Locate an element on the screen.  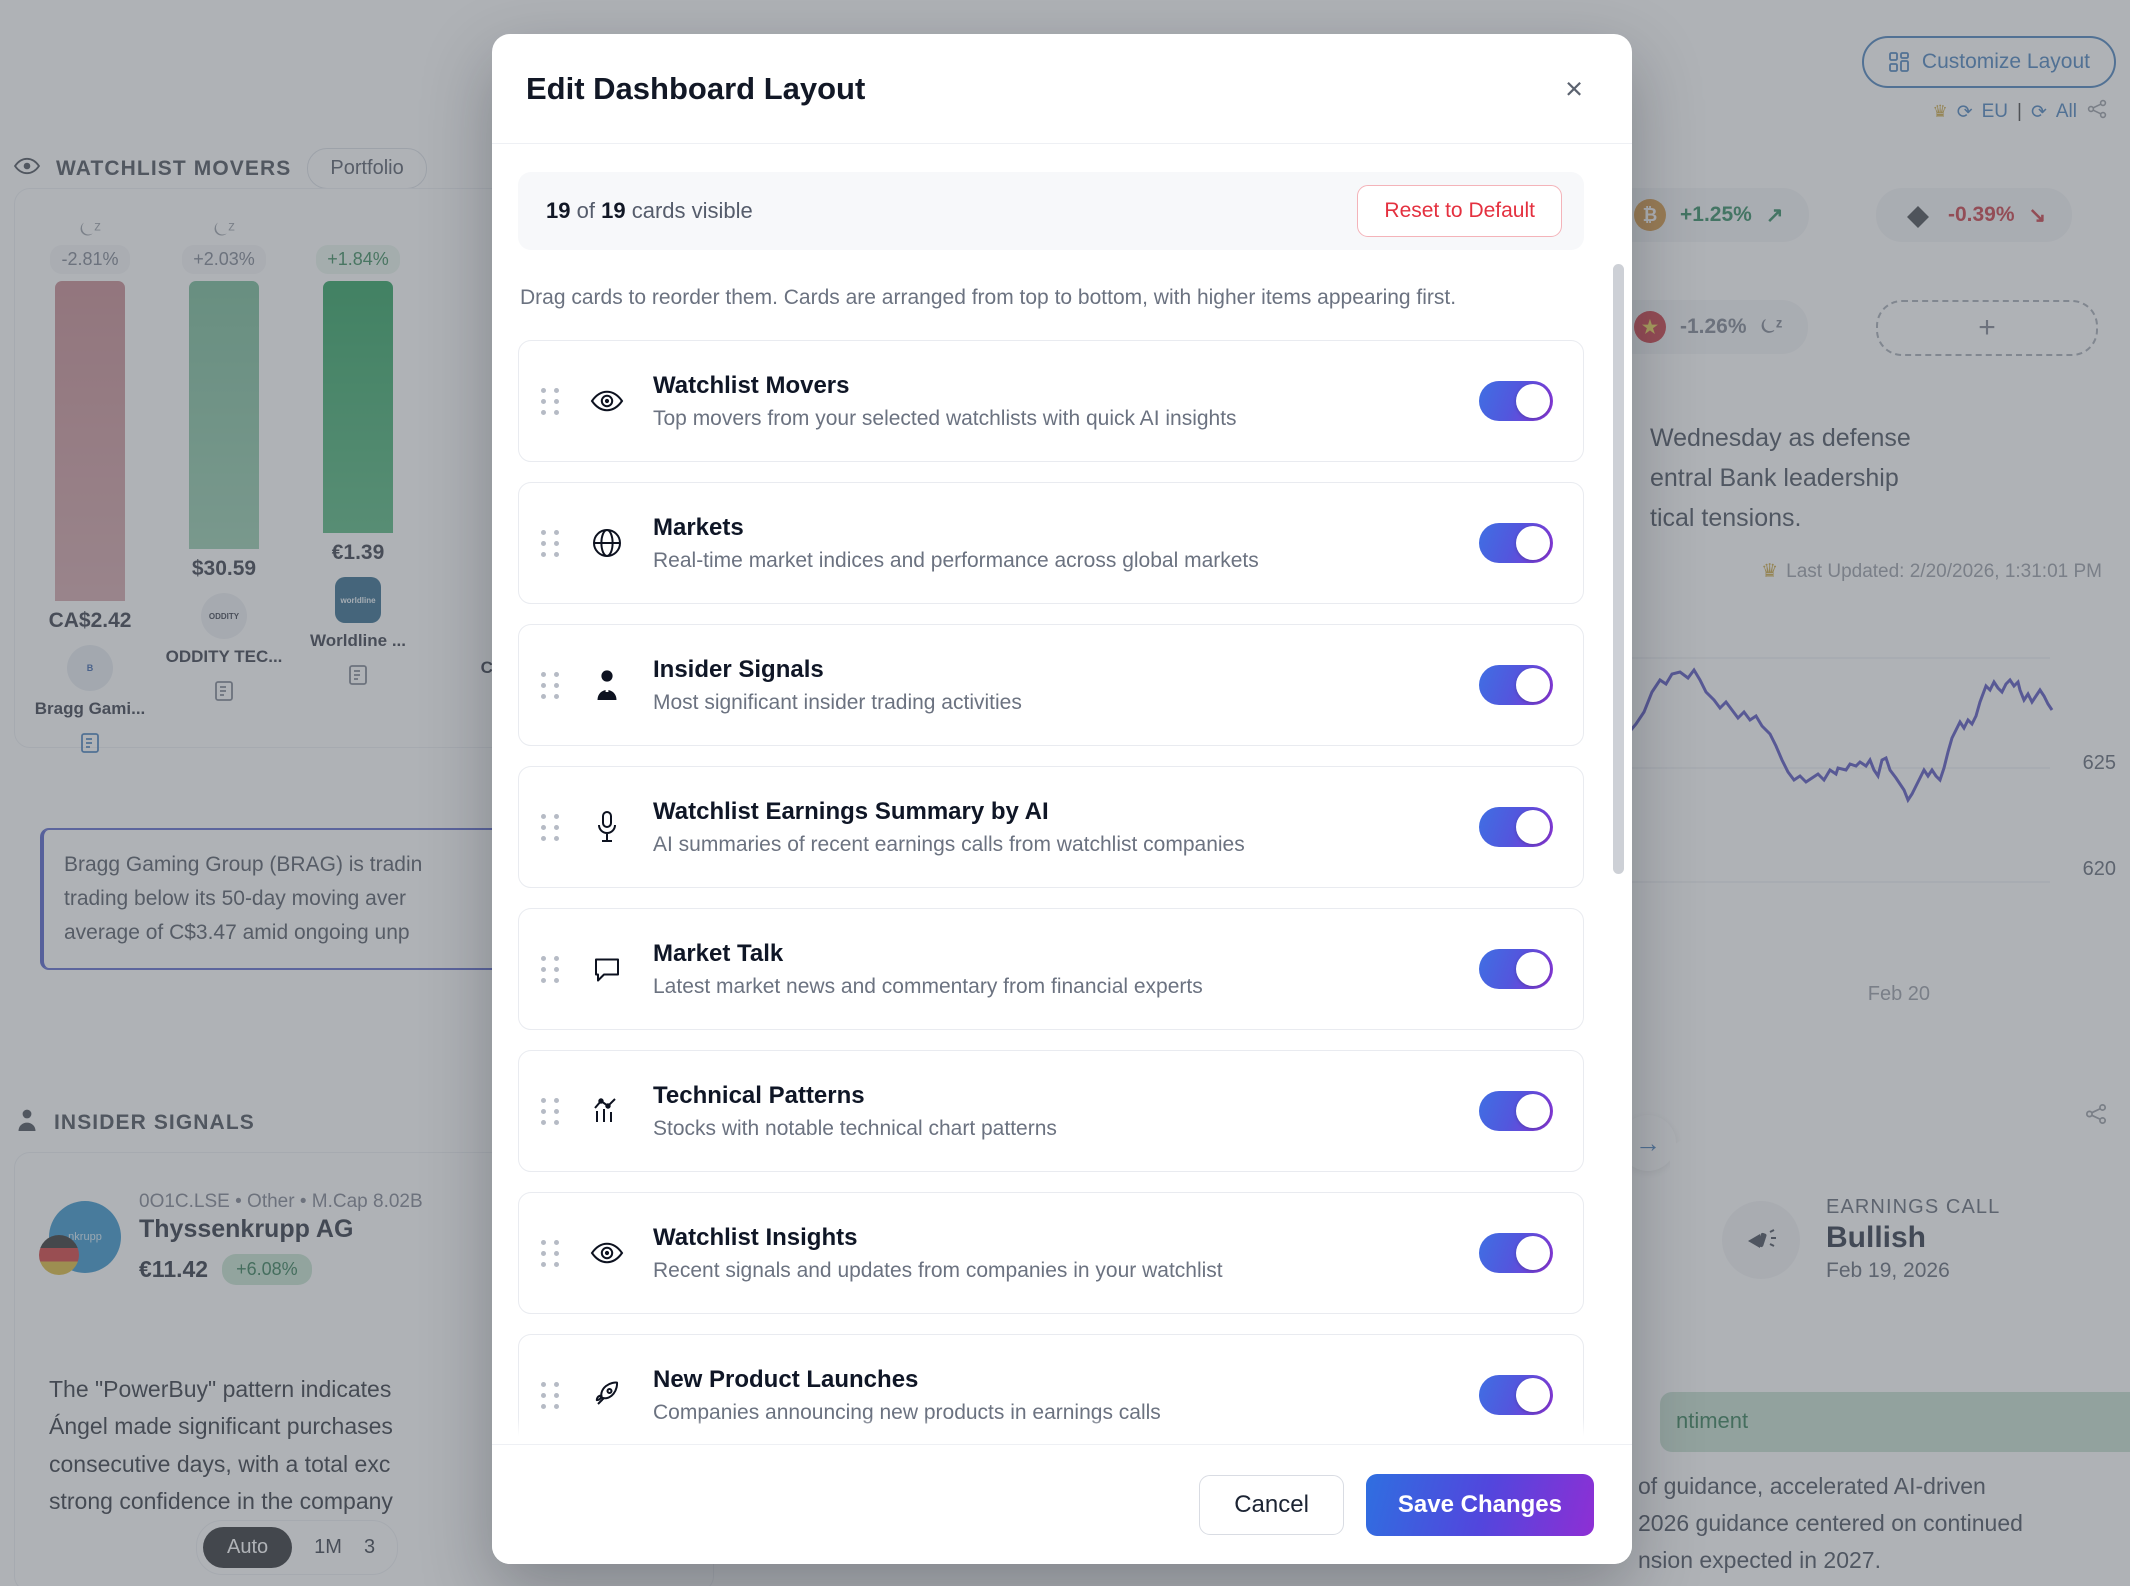
visible-count-text: 19 of 19 cards visible is located at coordinates (649, 211).